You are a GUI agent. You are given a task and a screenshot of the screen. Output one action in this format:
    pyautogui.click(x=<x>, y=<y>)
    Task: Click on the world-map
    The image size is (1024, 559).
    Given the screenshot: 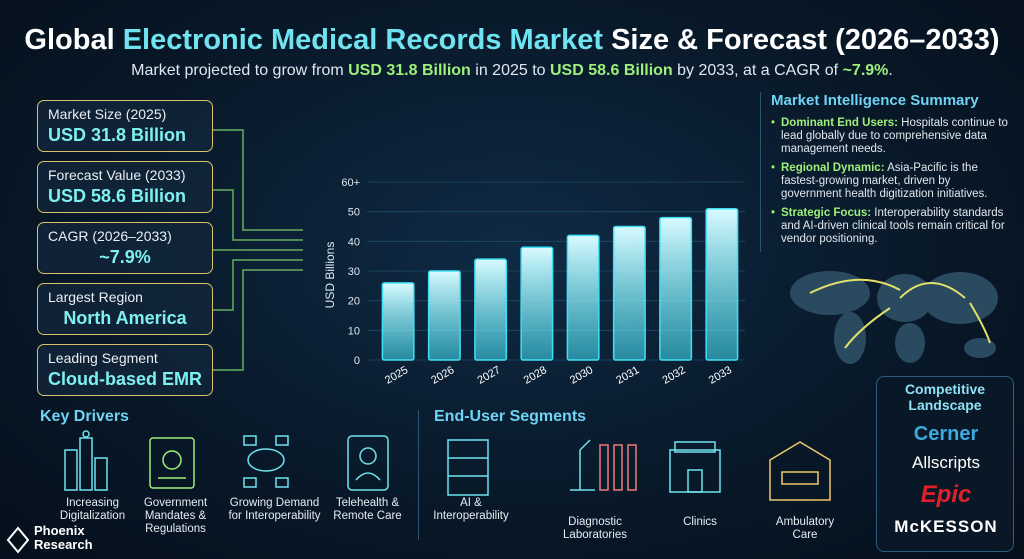 What is the action you would take?
    pyautogui.click(x=894, y=317)
    